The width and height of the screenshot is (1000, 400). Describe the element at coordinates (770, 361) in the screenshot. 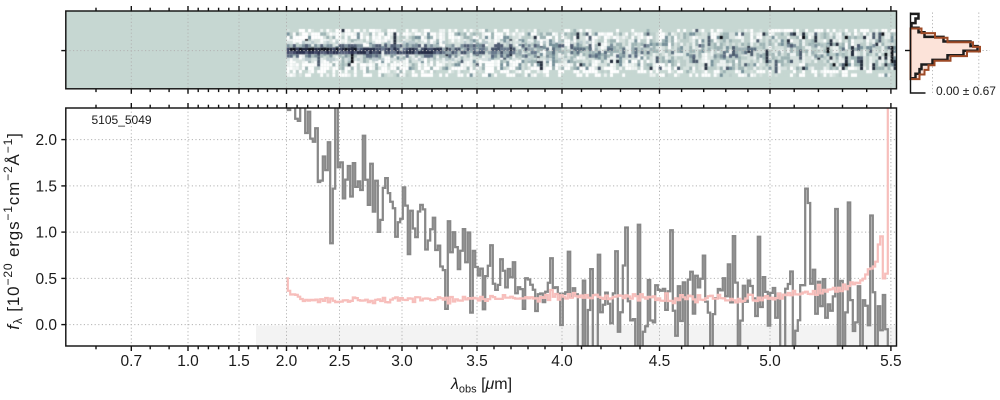

I see `svg-text: 5.0` at that location.